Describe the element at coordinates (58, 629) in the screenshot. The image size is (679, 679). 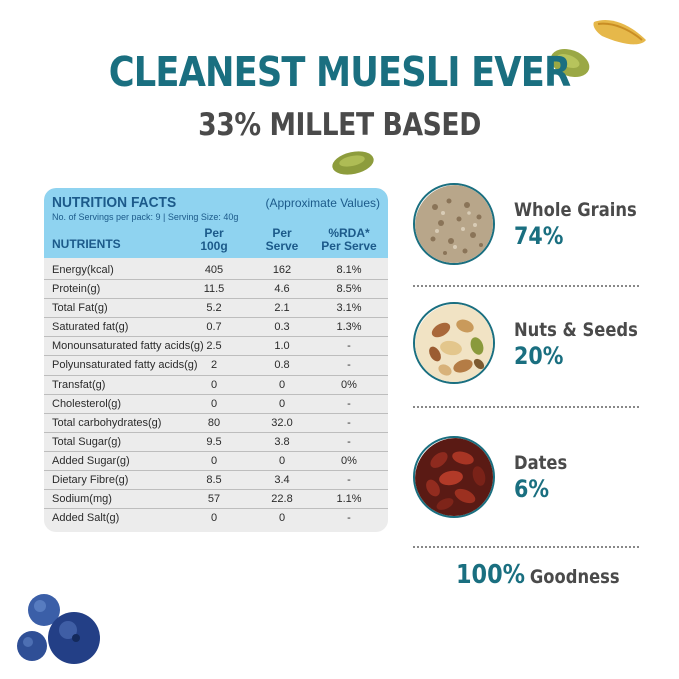
I see `blueberries-icon` at that location.